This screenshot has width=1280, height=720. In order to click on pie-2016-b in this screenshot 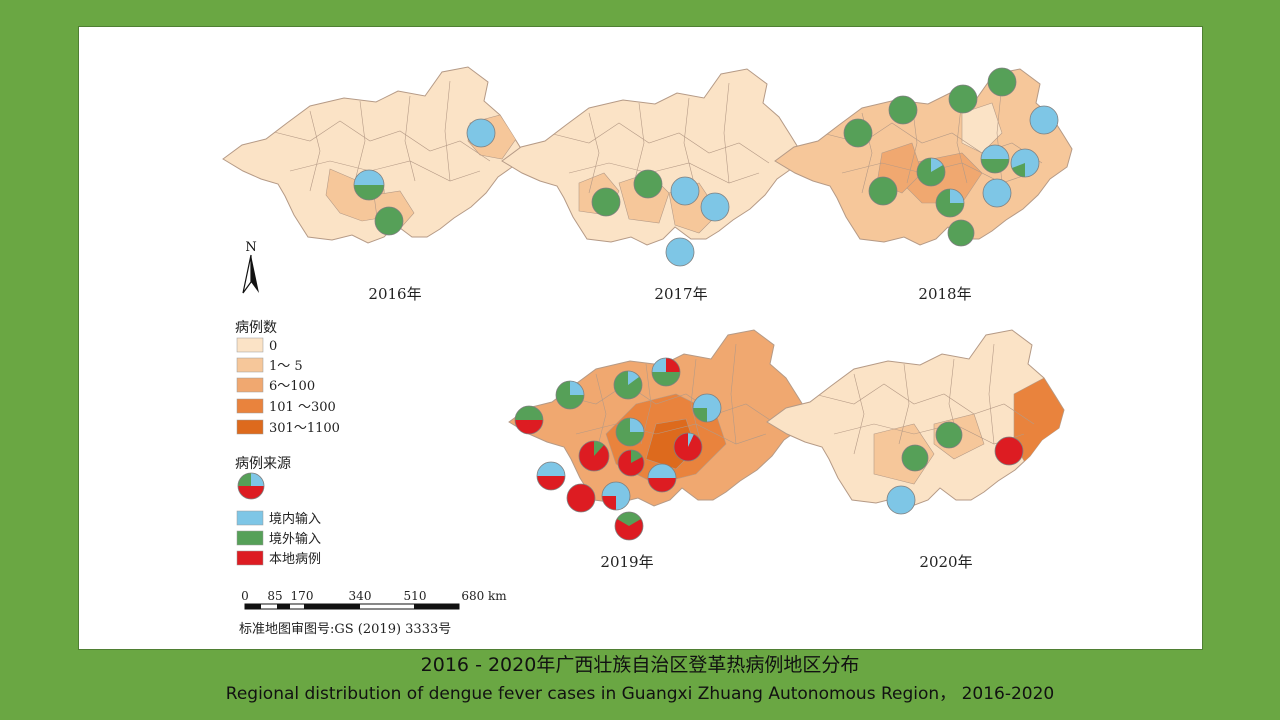, I will do `click(389, 221)`.